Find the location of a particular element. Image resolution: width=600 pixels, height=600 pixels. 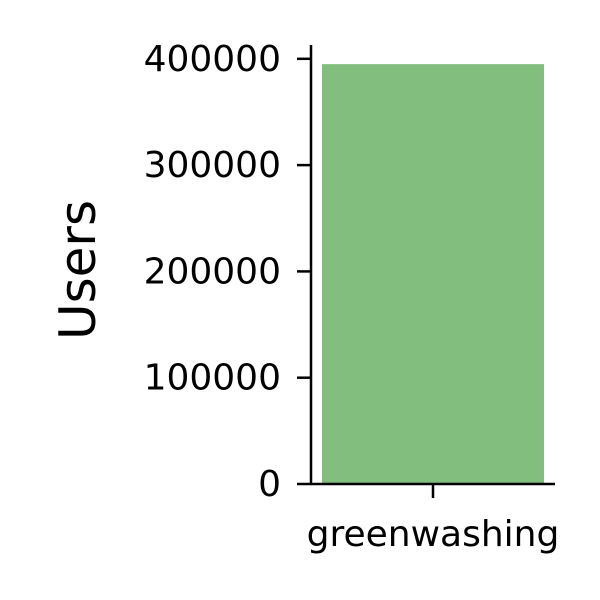

y-tick-label: 0 is located at coordinates (269, 484).